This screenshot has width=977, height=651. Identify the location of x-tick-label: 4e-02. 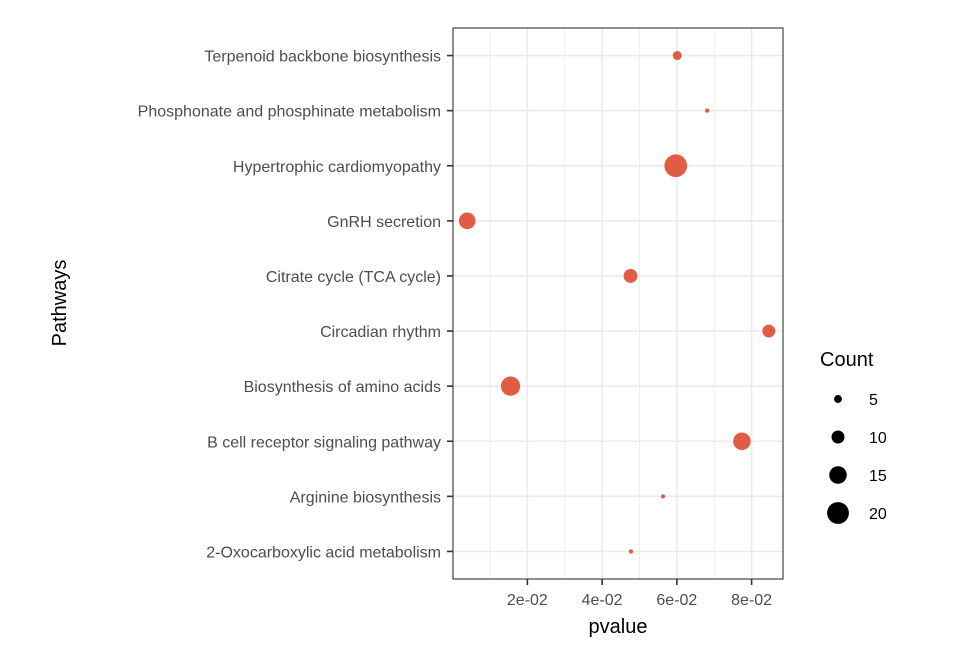
(602, 600).